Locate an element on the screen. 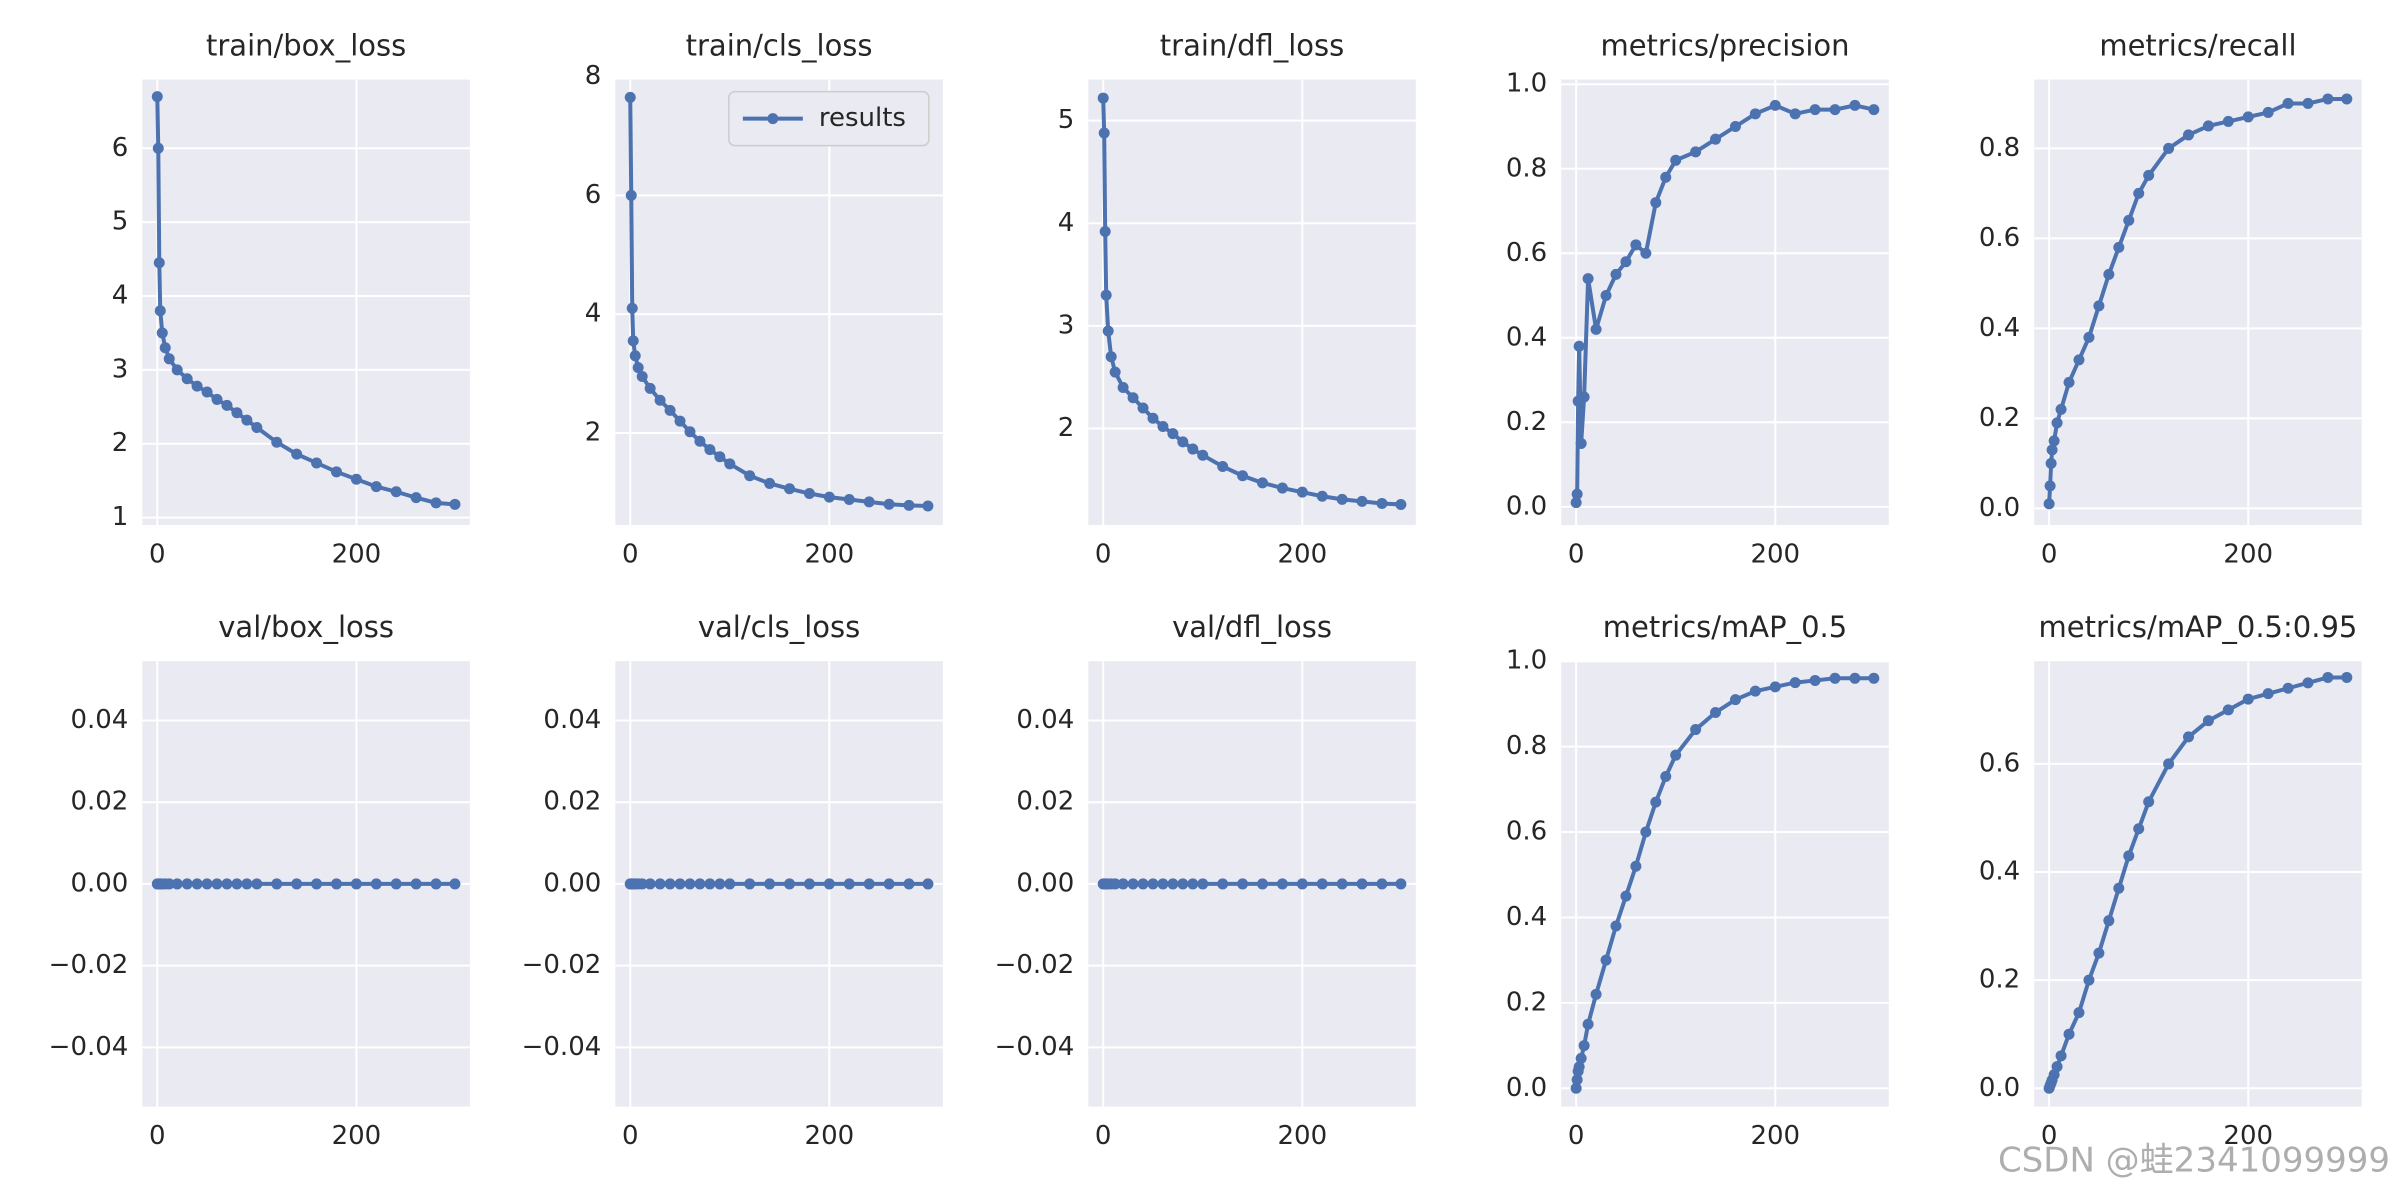 The height and width of the screenshot is (1200, 2400). y-tick-label: −0.02 is located at coordinates (89, 965).